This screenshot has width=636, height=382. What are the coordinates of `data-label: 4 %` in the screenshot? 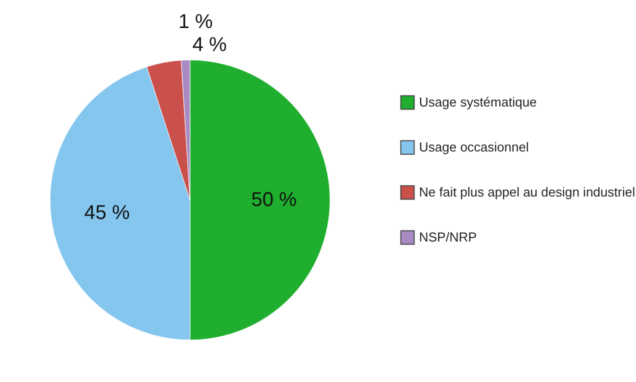 It's located at (209, 45).